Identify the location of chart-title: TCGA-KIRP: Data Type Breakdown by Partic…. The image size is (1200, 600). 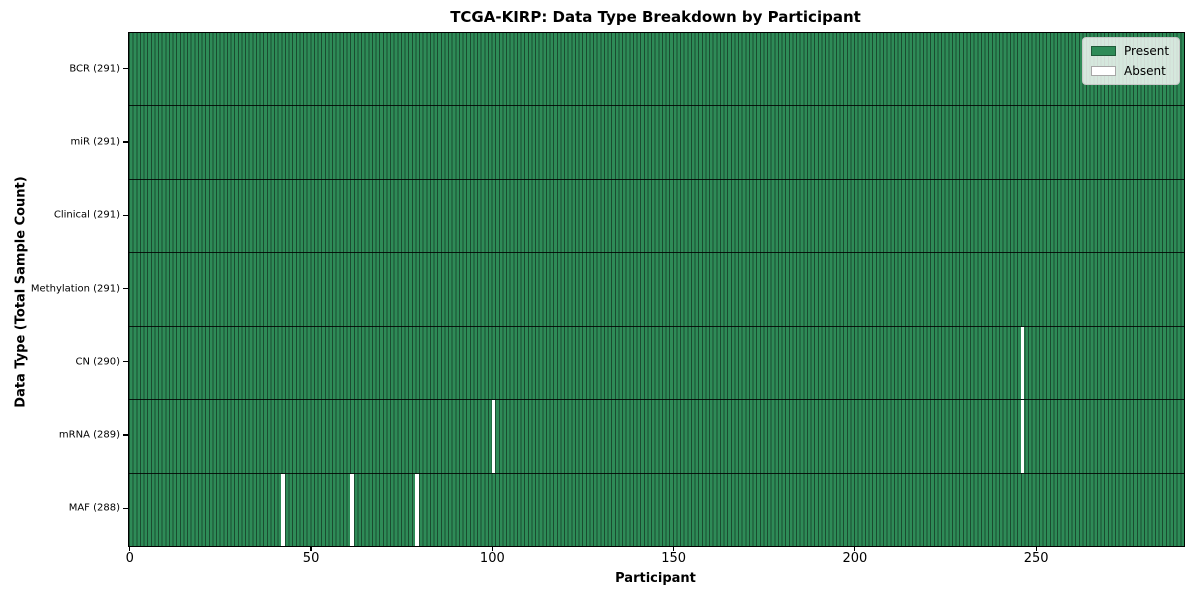
(655, 17).